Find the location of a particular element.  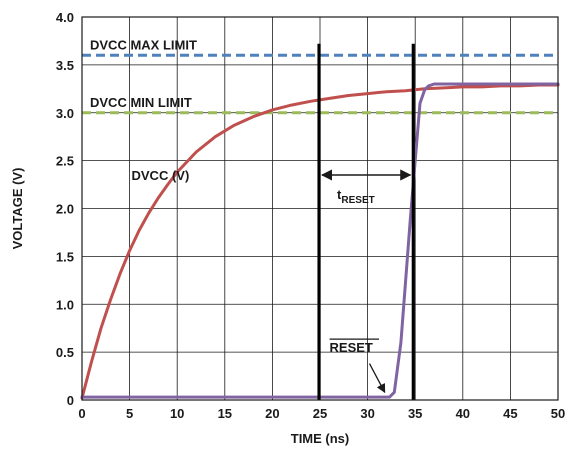

x-tick-label: 10 is located at coordinates (177, 413).